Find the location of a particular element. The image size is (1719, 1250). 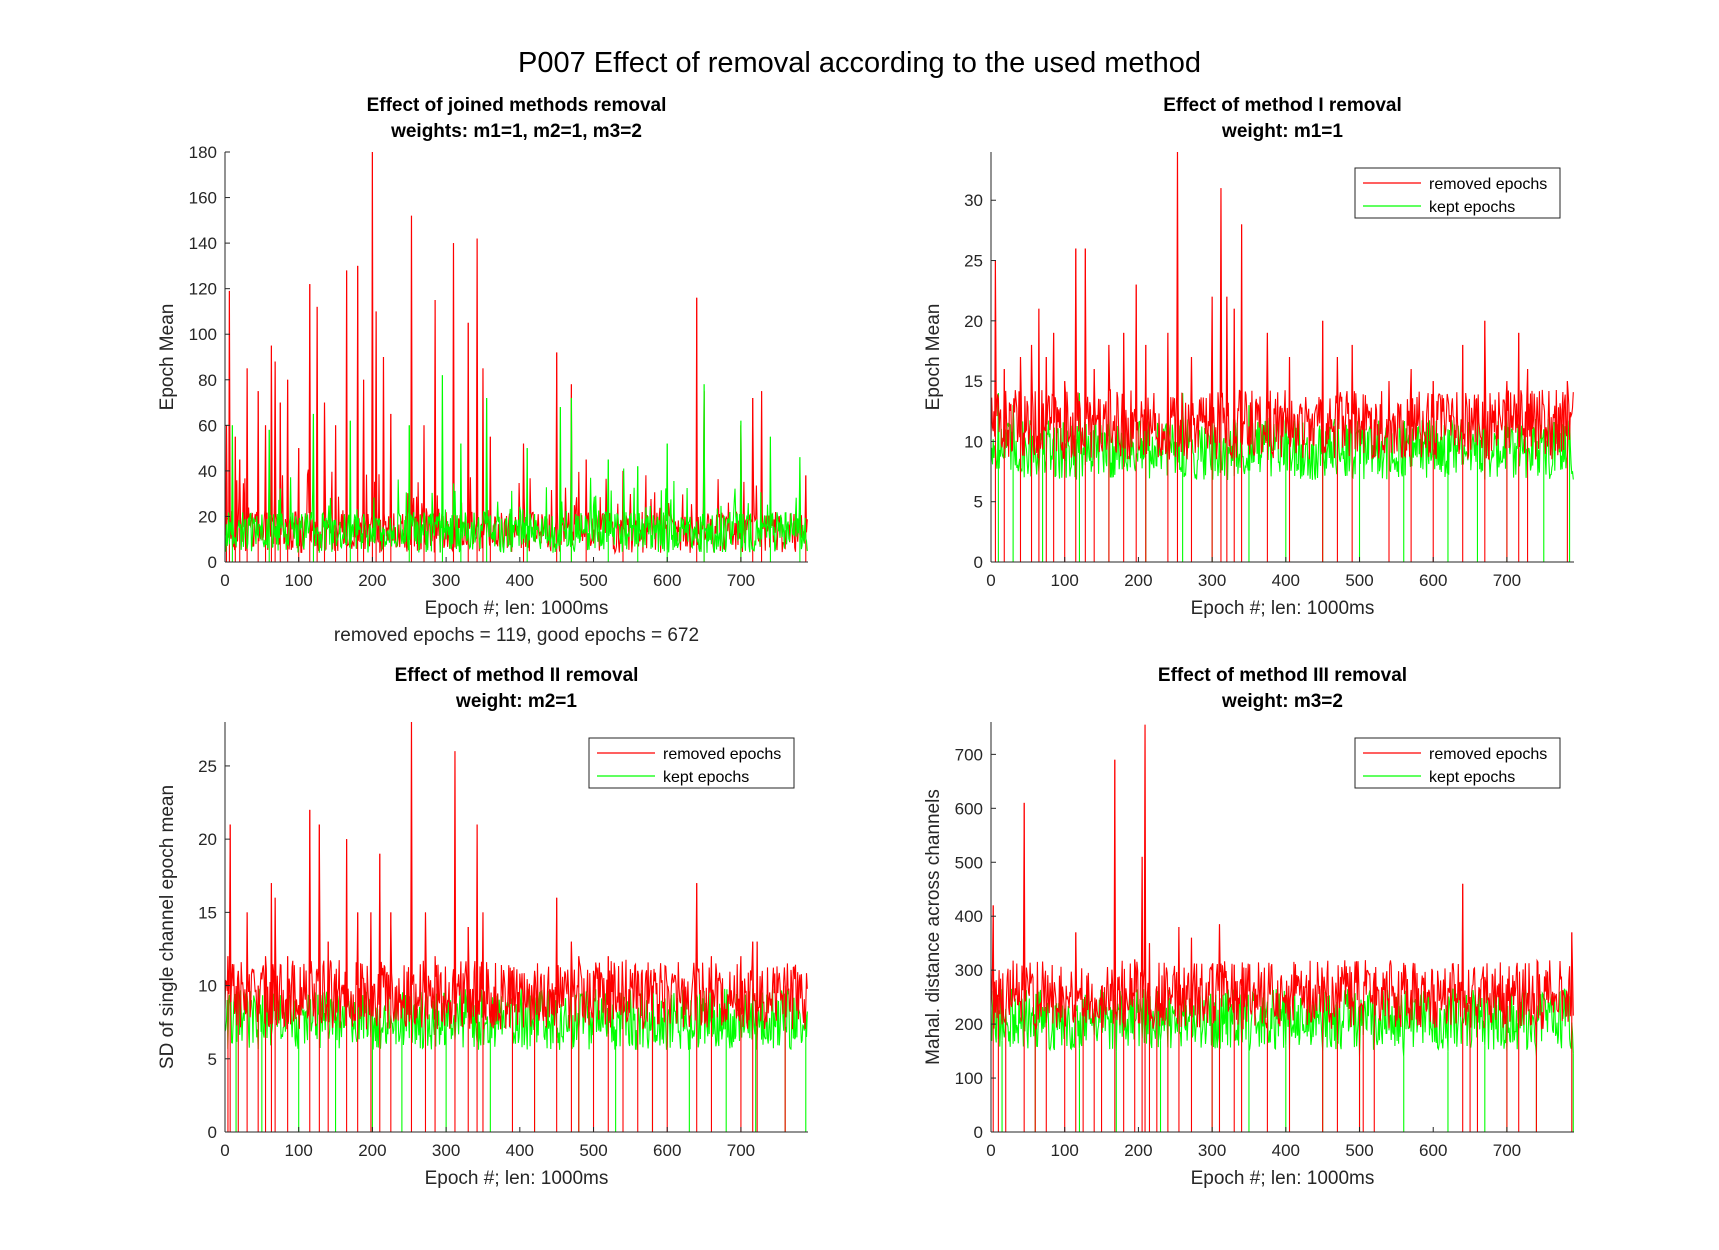

x-axis-footnote: removed epochs = 119, good epochs = 672 is located at coordinates (516, 635).